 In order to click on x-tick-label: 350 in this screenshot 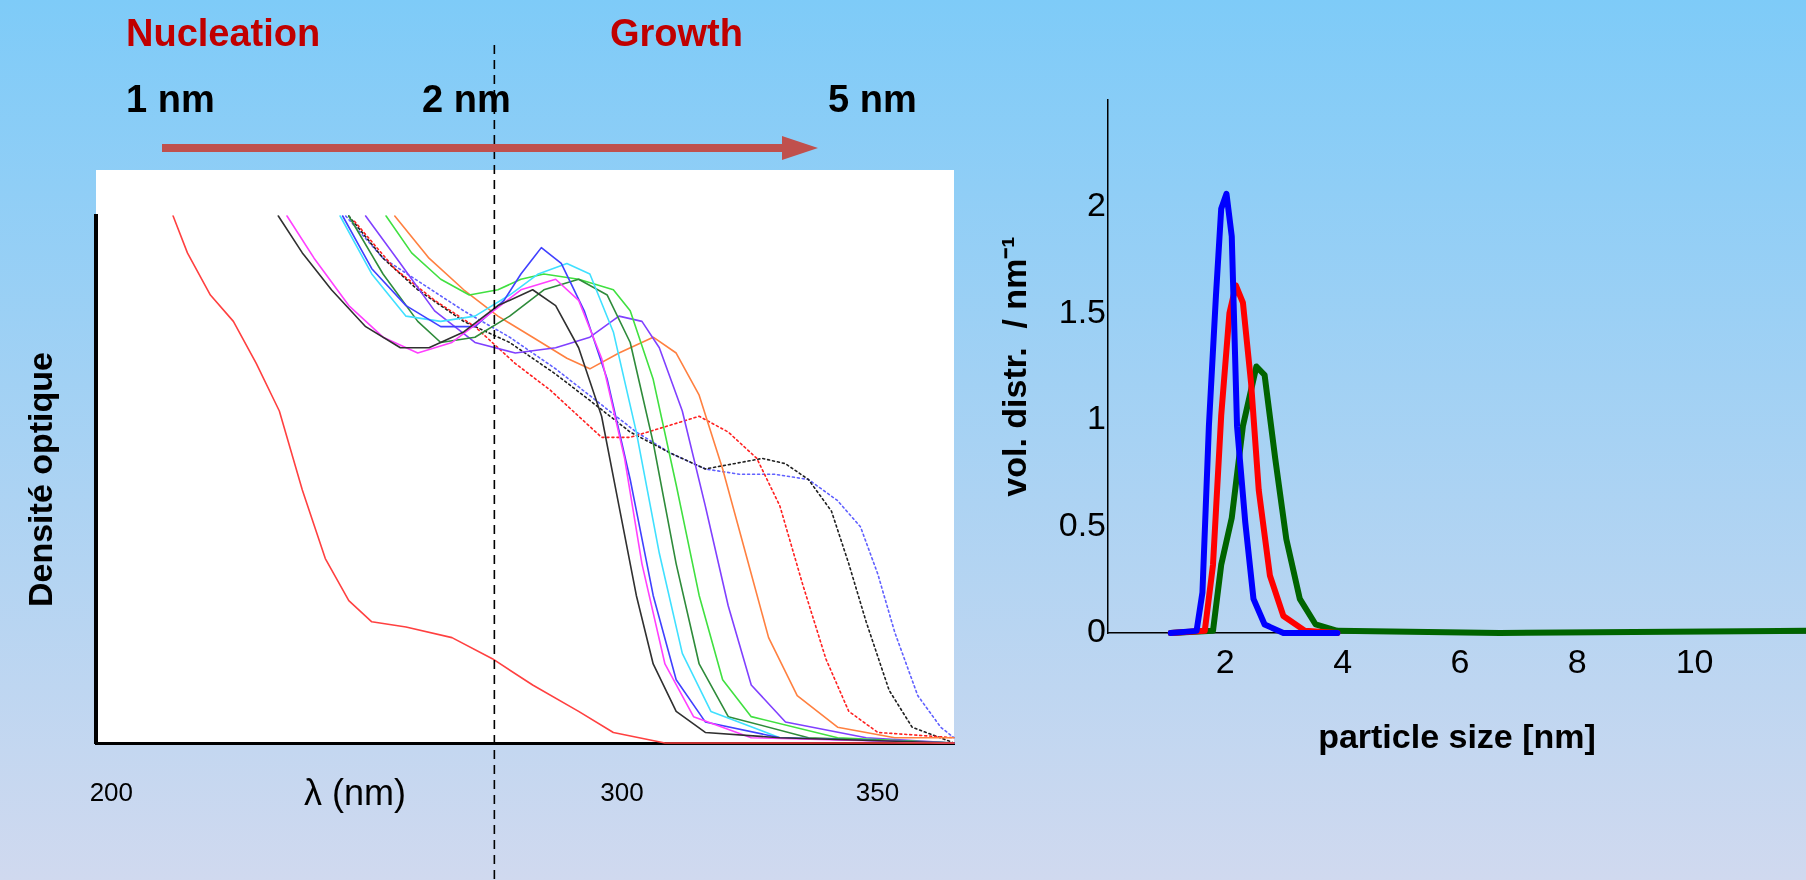, I will do `click(877, 791)`.